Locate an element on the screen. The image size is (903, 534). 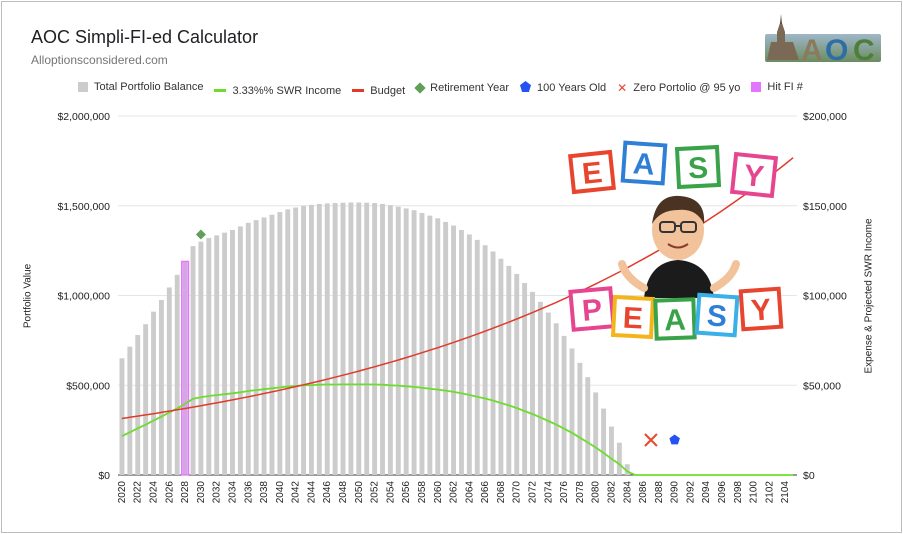
x-tick-label: 2058 is located at coordinates (422, 492).